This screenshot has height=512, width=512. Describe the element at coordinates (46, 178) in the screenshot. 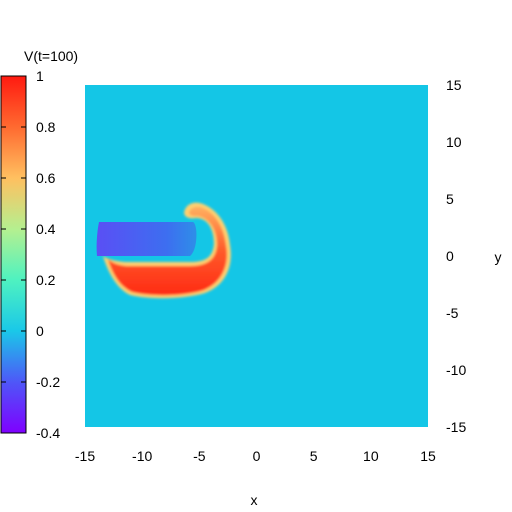

I see `colorbar-tick-label: 0.6` at that location.